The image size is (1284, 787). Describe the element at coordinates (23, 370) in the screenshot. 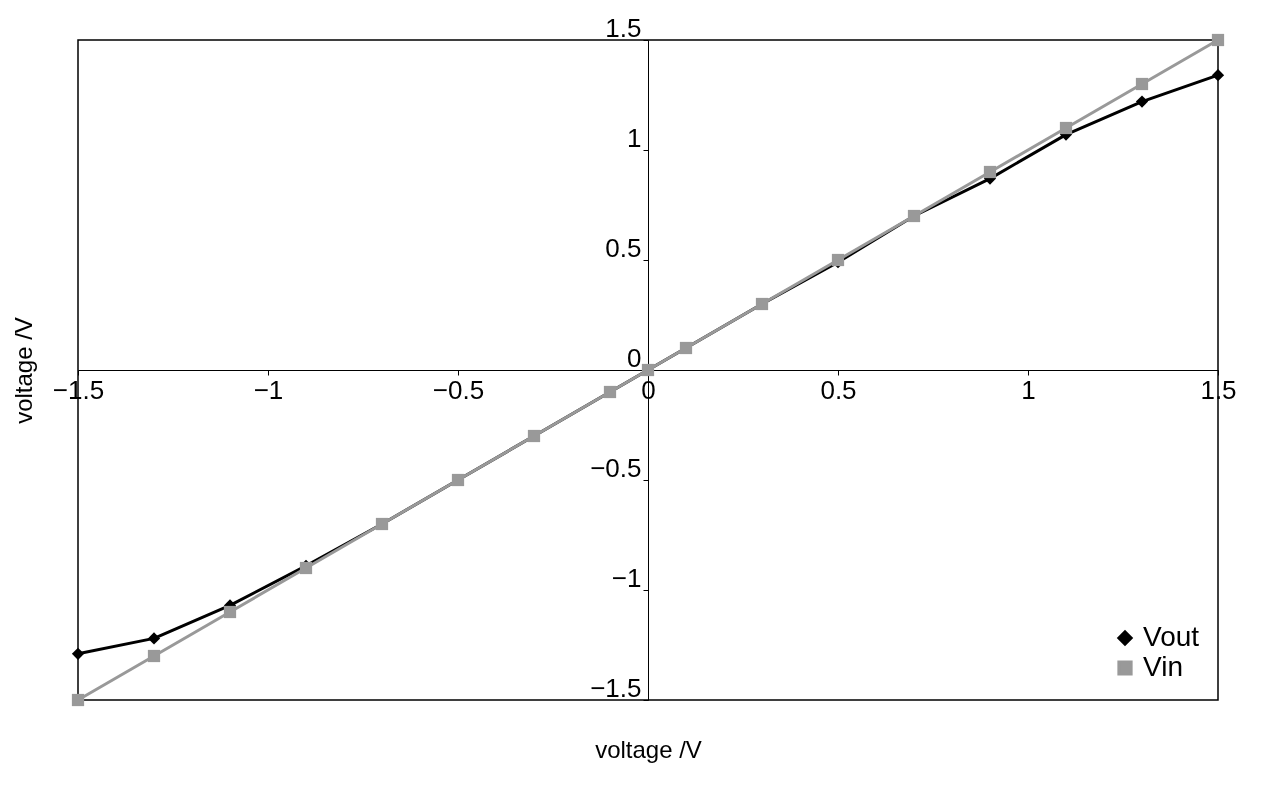

I see `y-axis-title: voltage /V` at that location.